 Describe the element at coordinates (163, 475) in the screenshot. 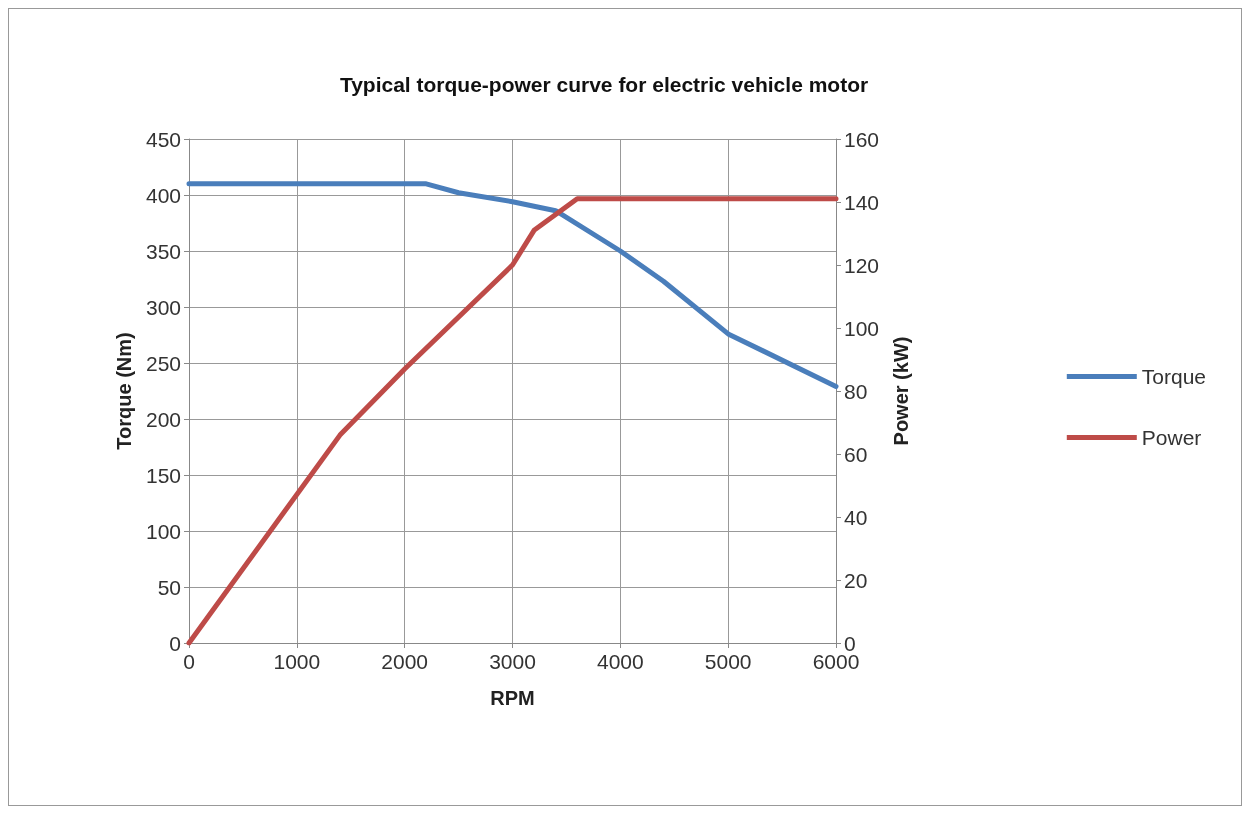

I see `y-tick-label: 150` at that location.